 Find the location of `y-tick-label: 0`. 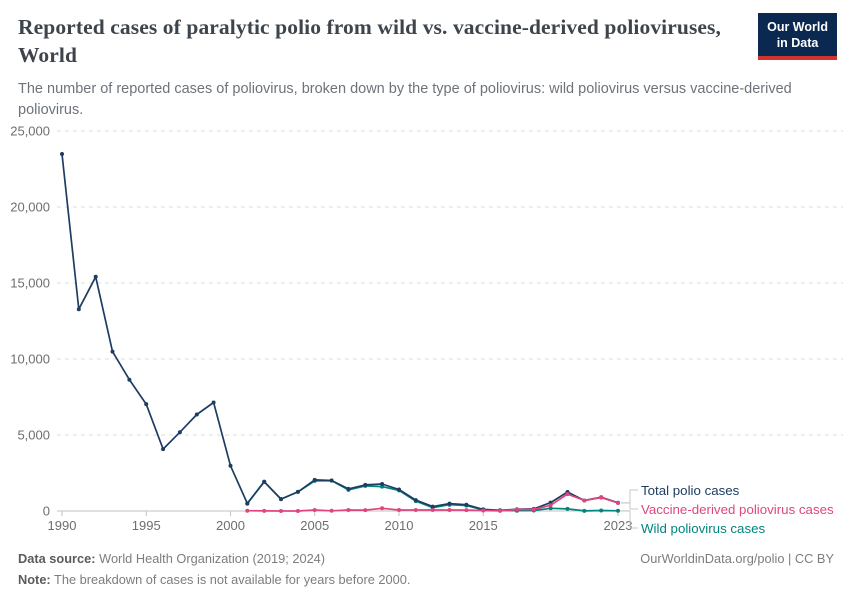

y-tick-label: 0 is located at coordinates (46, 511).